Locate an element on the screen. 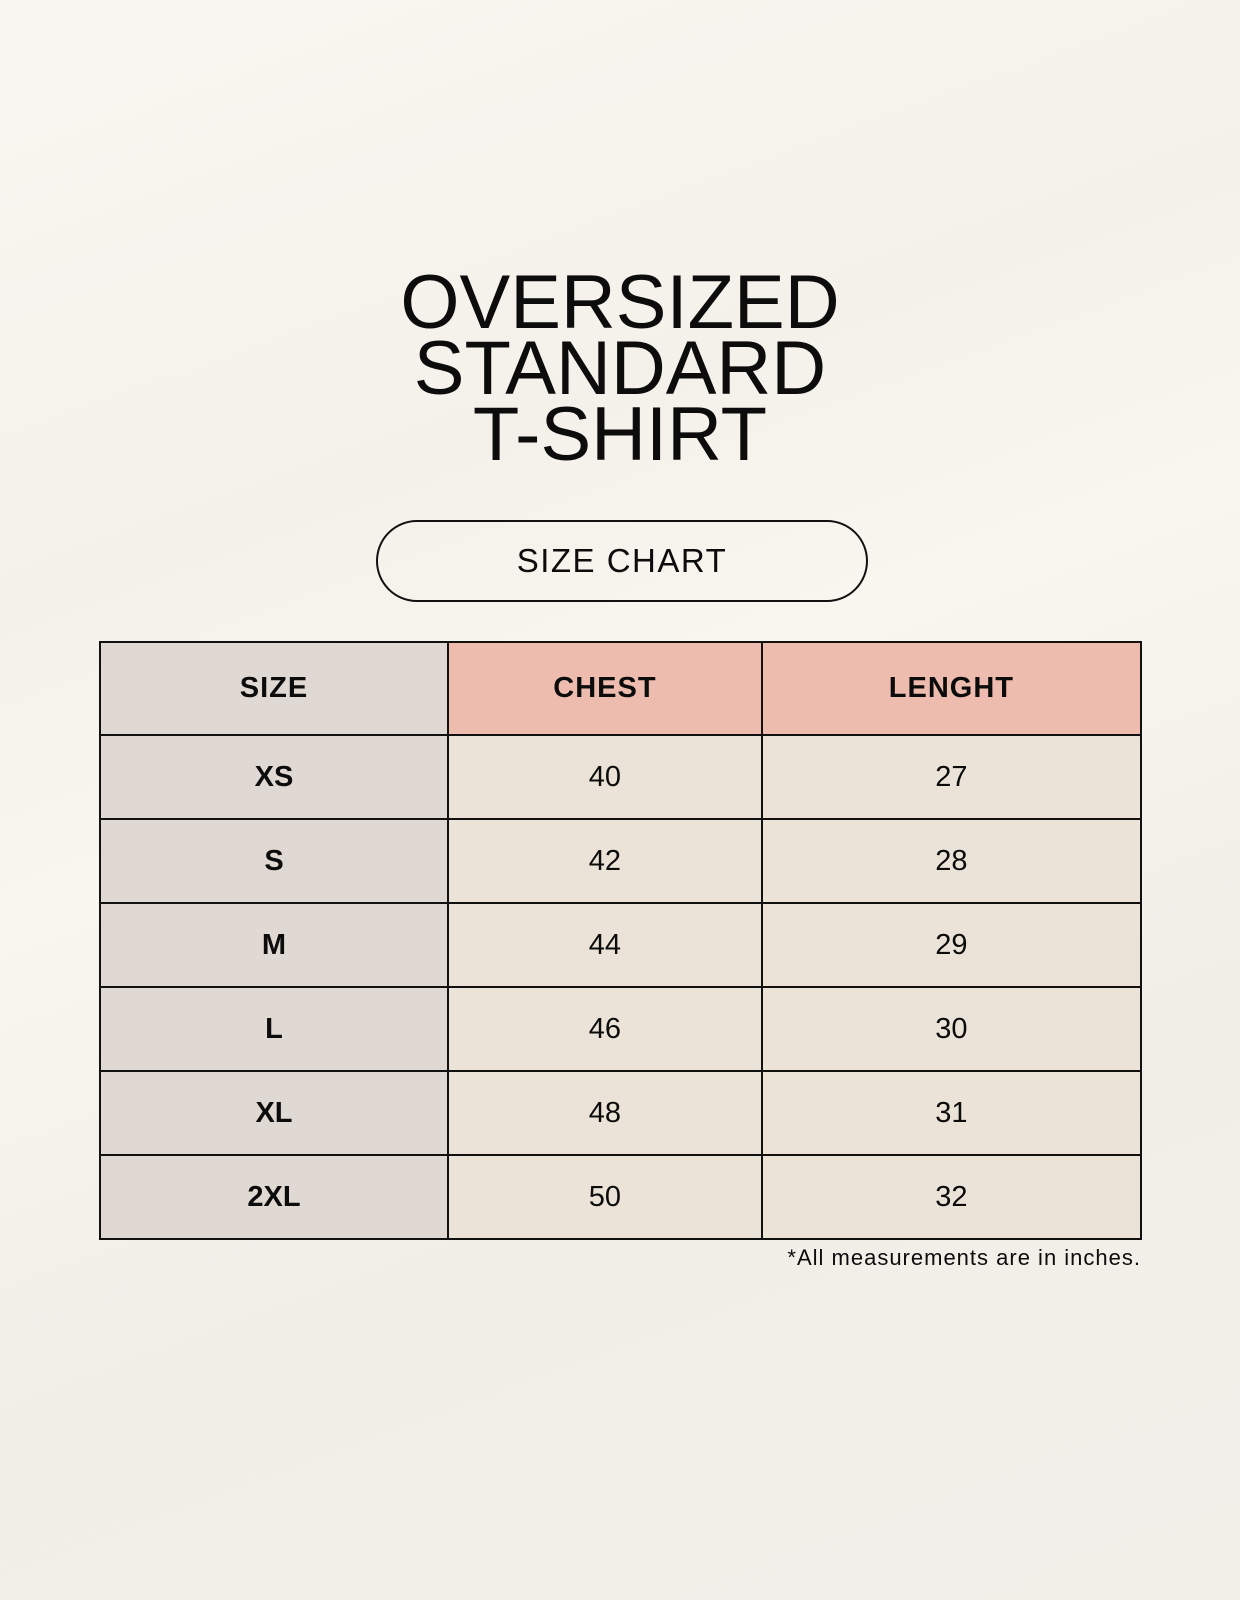 This screenshot has height=1600, width=1240. length-cell: 32 is located at coordinates (951, 1197).